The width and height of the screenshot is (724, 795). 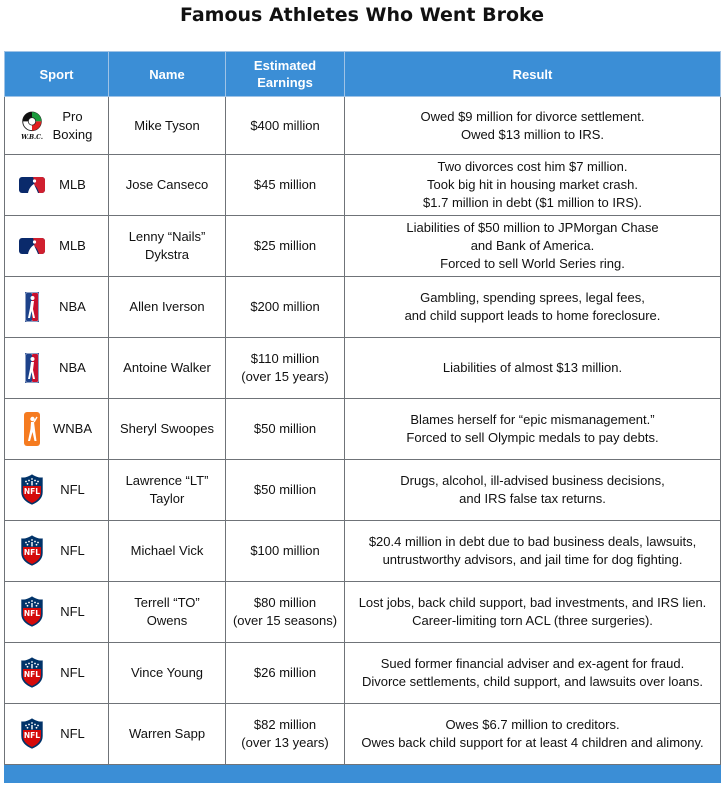 What do you see at coordinates (532, 116) in the screenshot?
I see `result-line: Owed $9 million for divorce settlement.` at bounding box center [532, 116].